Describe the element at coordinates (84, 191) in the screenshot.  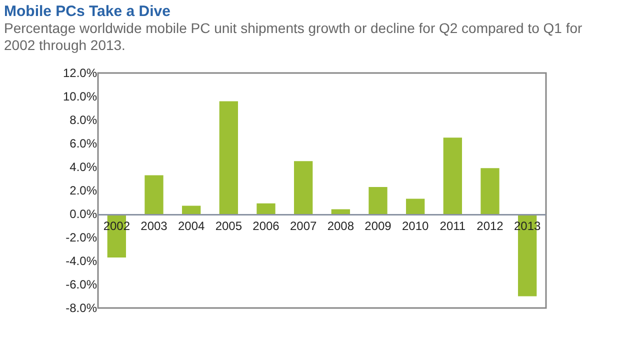
I see `y-tick-label: 2.0%` at that location.